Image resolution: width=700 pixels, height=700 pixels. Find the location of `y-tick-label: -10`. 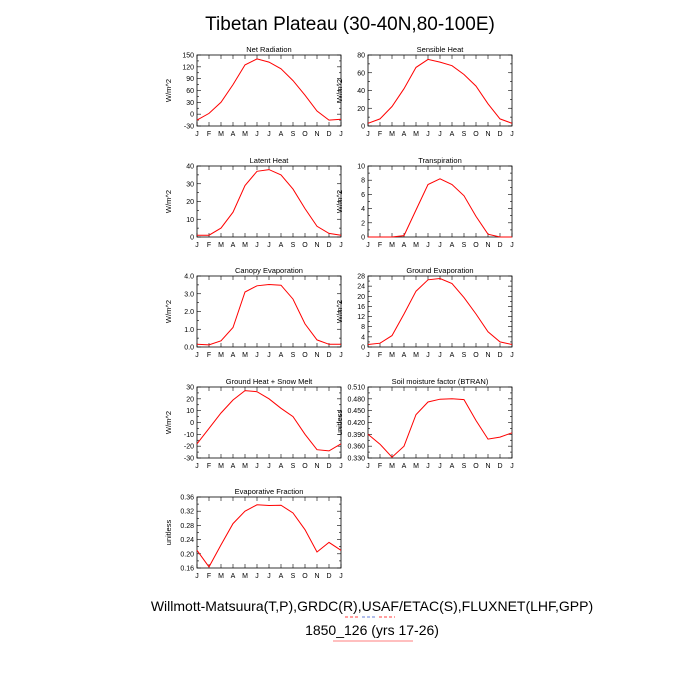

y-tick-label: -10 is located at coordinates (189, 435).